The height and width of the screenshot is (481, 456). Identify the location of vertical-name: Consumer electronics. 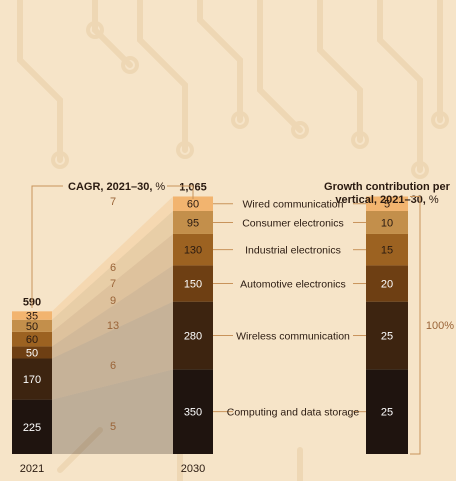
(293, 223).